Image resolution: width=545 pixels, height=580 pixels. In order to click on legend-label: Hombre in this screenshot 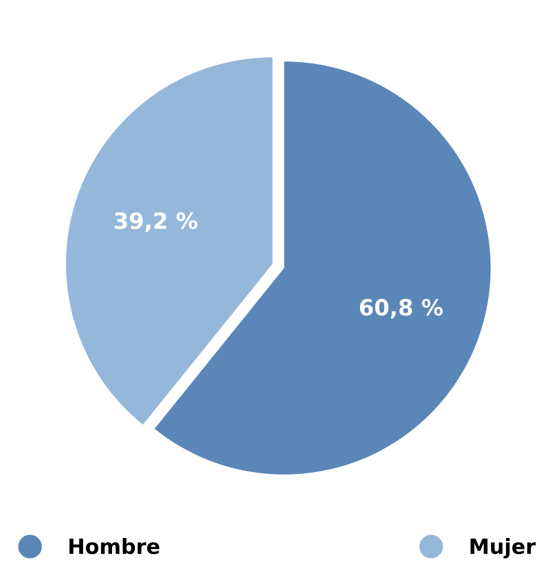, I will do `click(114, 546)`.